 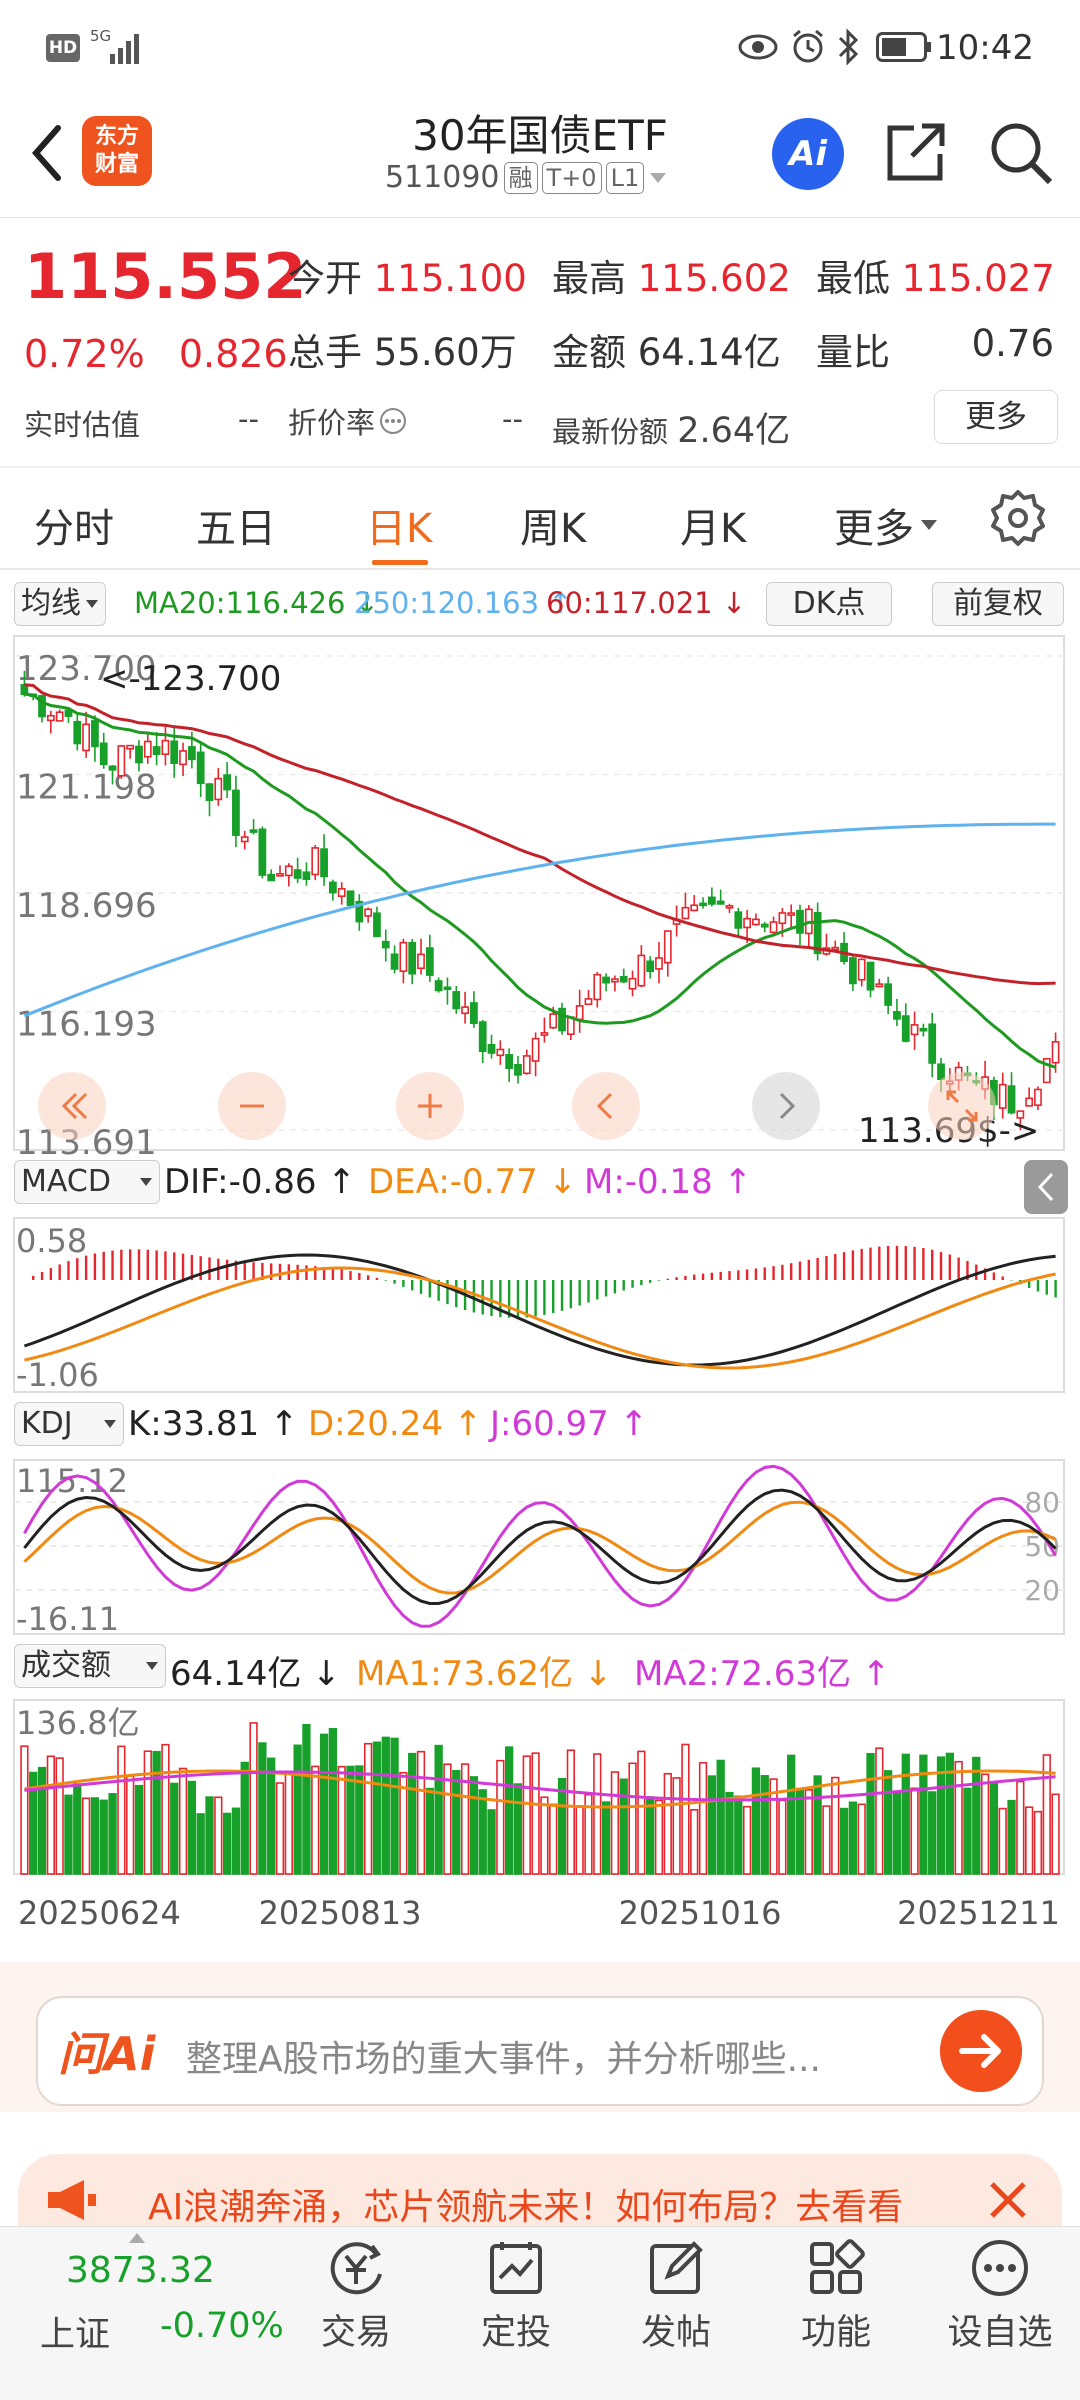 I want to click on amount-field: 金额 64.14亿, so click(x=666, y=349).